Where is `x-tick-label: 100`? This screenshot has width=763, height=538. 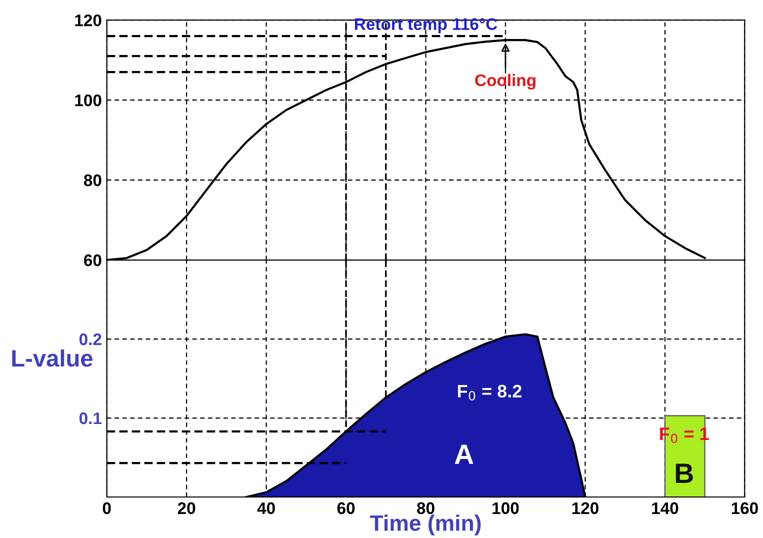 x-tick-label: 100 is located at coordinates (505, 508).